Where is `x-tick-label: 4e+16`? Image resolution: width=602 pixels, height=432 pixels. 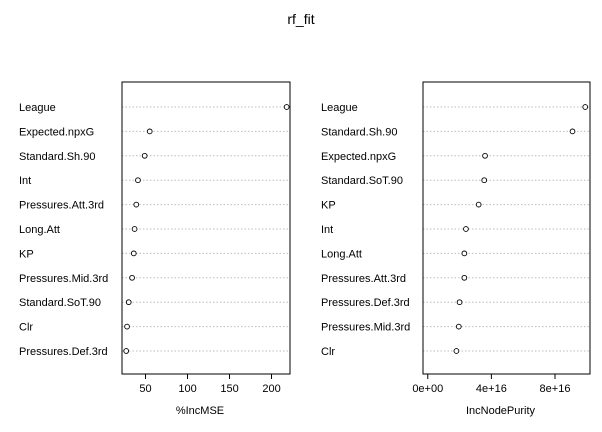 x-tick-label: 4e+16 is located at coordinates (491, 389).